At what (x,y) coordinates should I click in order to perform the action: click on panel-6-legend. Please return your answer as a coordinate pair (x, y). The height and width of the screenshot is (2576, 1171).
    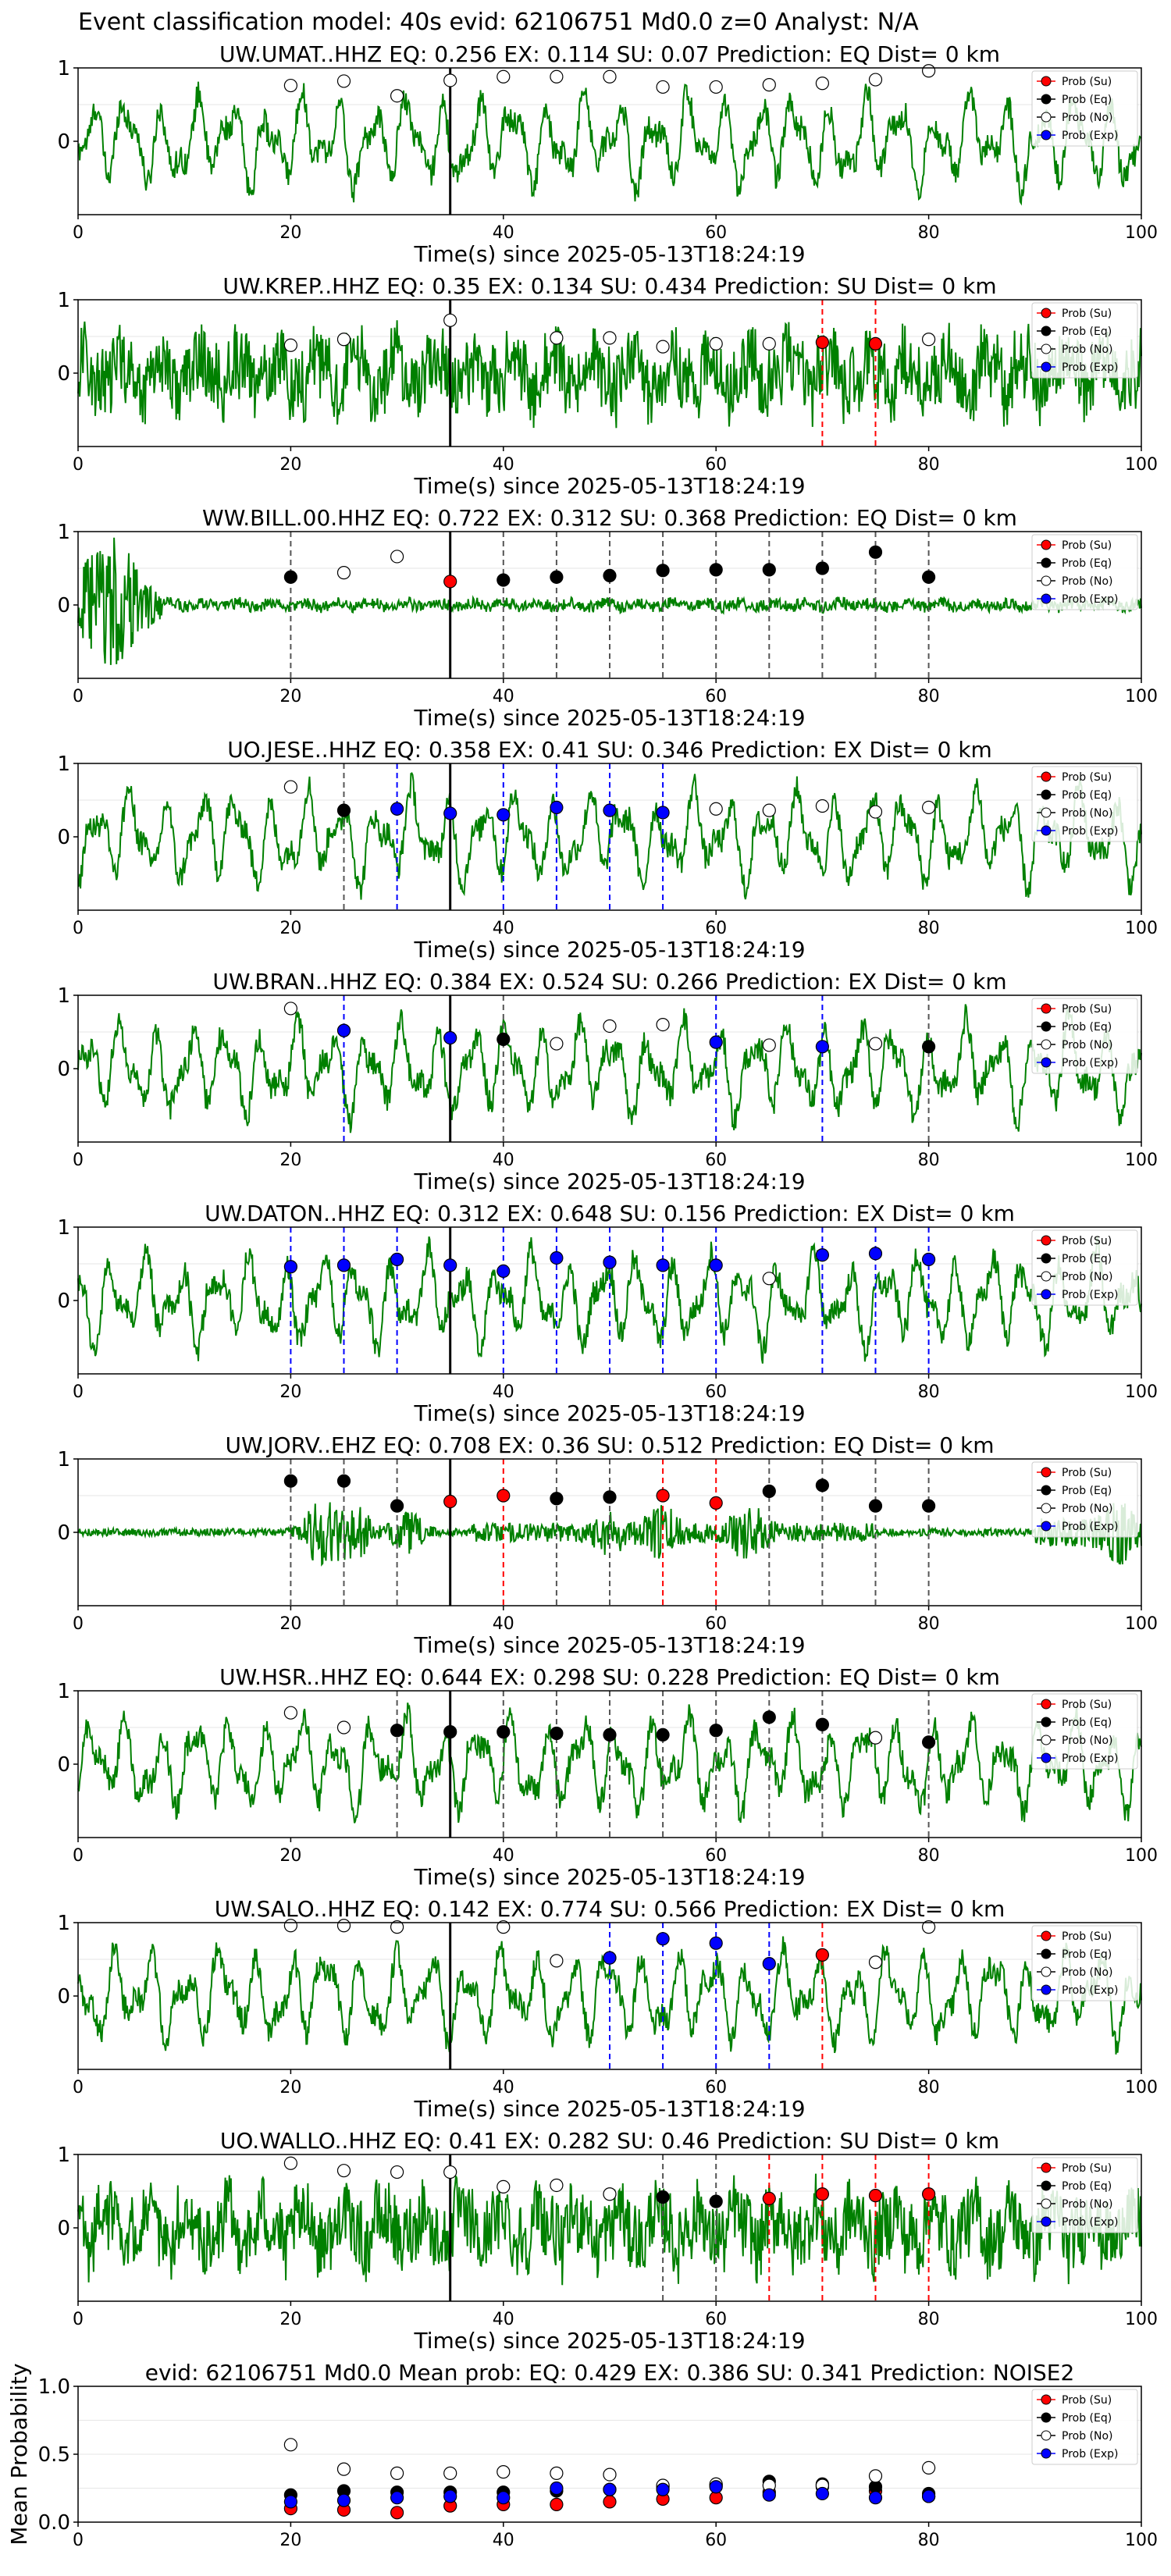
    Looking at the image, I should click on (1084, 1499).